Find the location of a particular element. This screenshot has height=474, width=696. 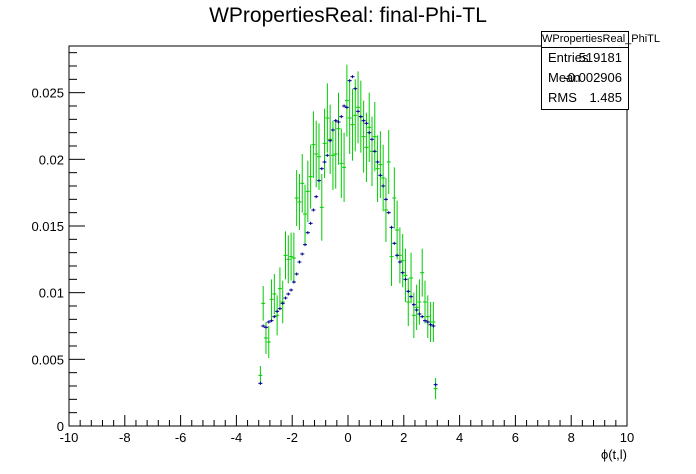

y-tick-label: 0 is located at coordinates (60, 426).